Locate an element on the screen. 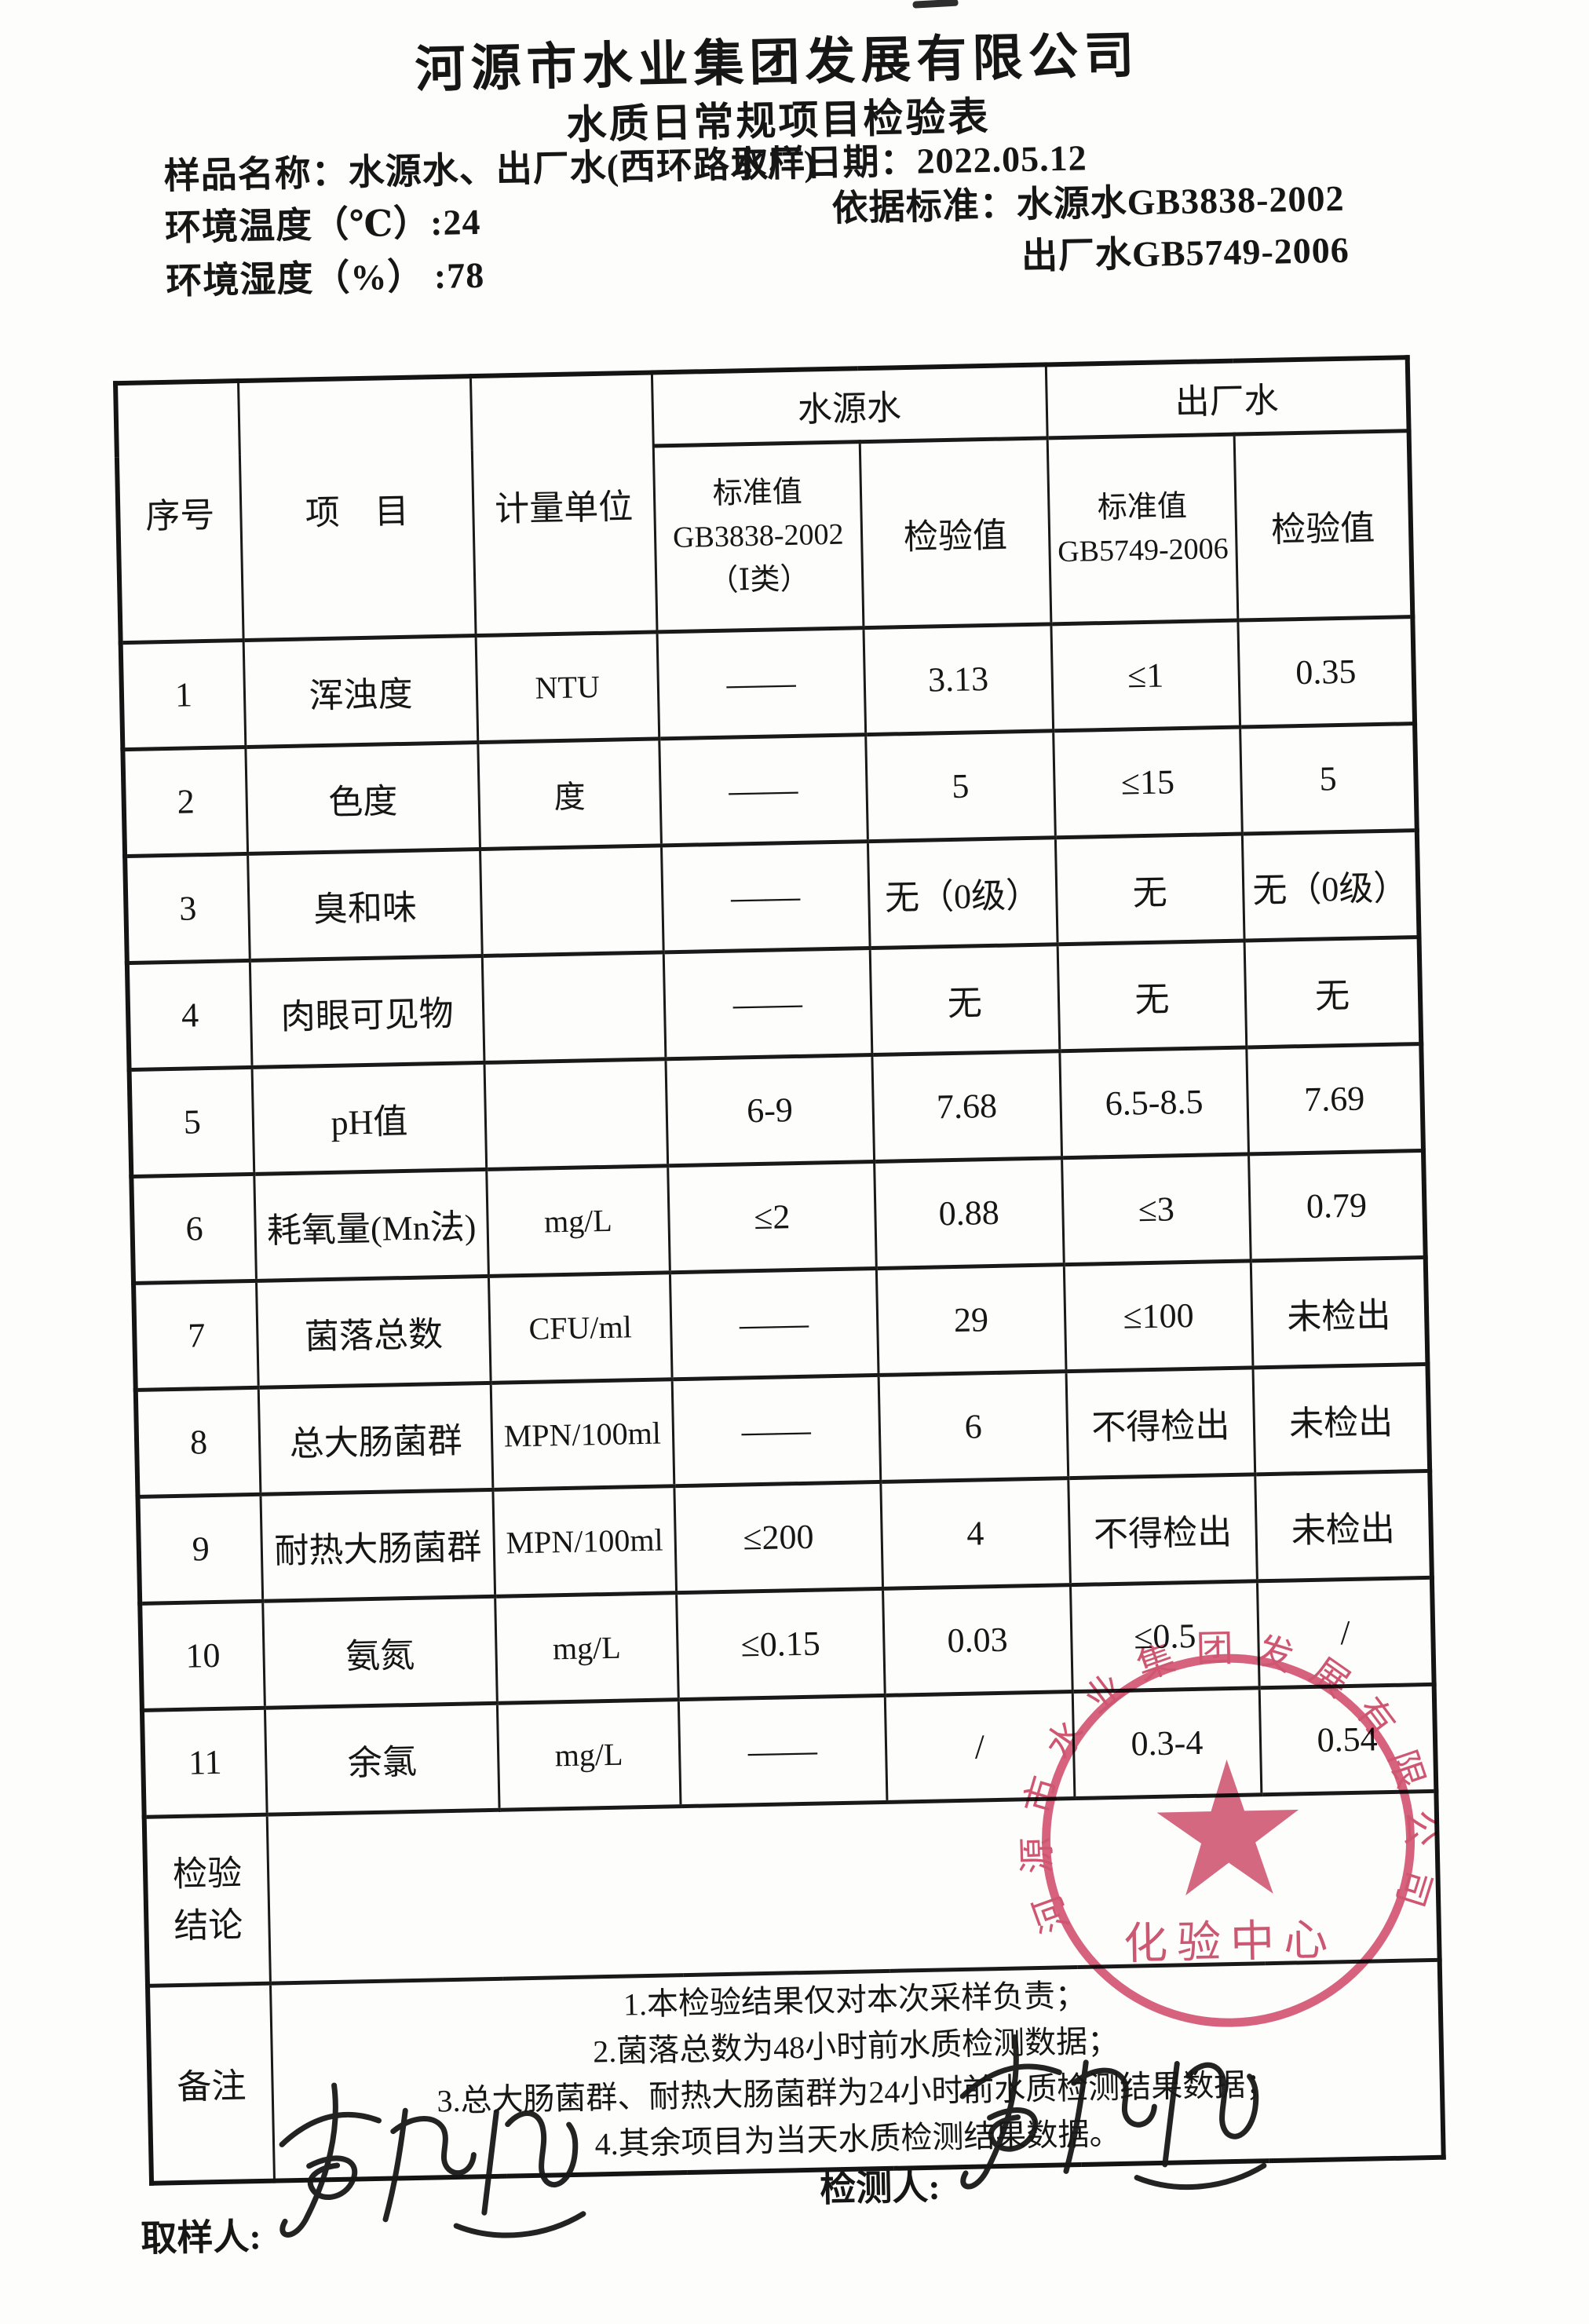 The width and height of the screenshot is (1589, 2324). cell-source-value: 0.88 is located at coordinates (969, 1213).